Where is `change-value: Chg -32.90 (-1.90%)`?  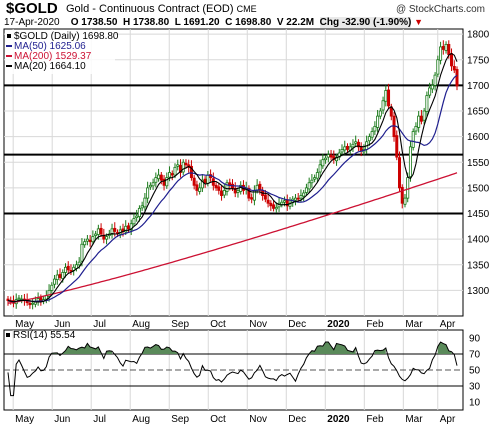 change-value: Chg -32.90 (-1.90%) is located at coordinates (365, 22).